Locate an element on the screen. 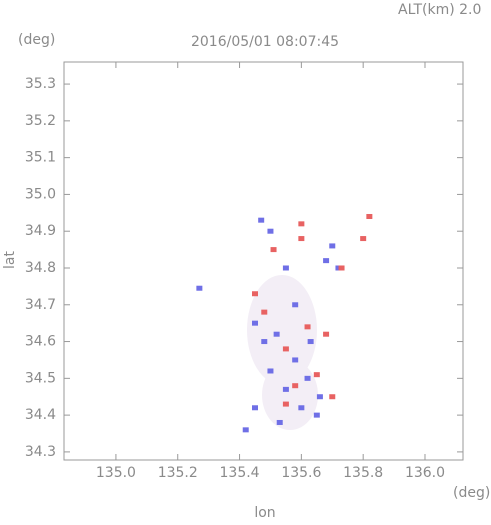 This screenshot has height=525, width=491. y-tick-label: 34.3 is located at coordinates (40, 452).